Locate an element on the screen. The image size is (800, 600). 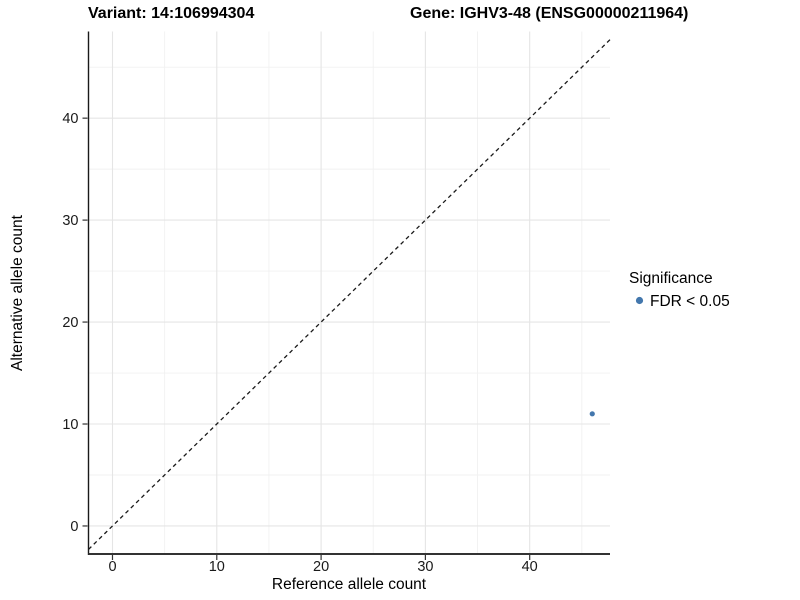
x-tick-label: 40 is located at coordinates (530, 567).